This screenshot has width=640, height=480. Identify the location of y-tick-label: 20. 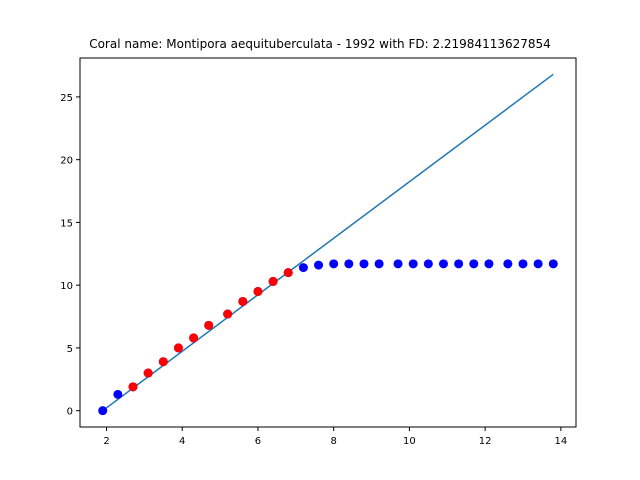
(66, 161).